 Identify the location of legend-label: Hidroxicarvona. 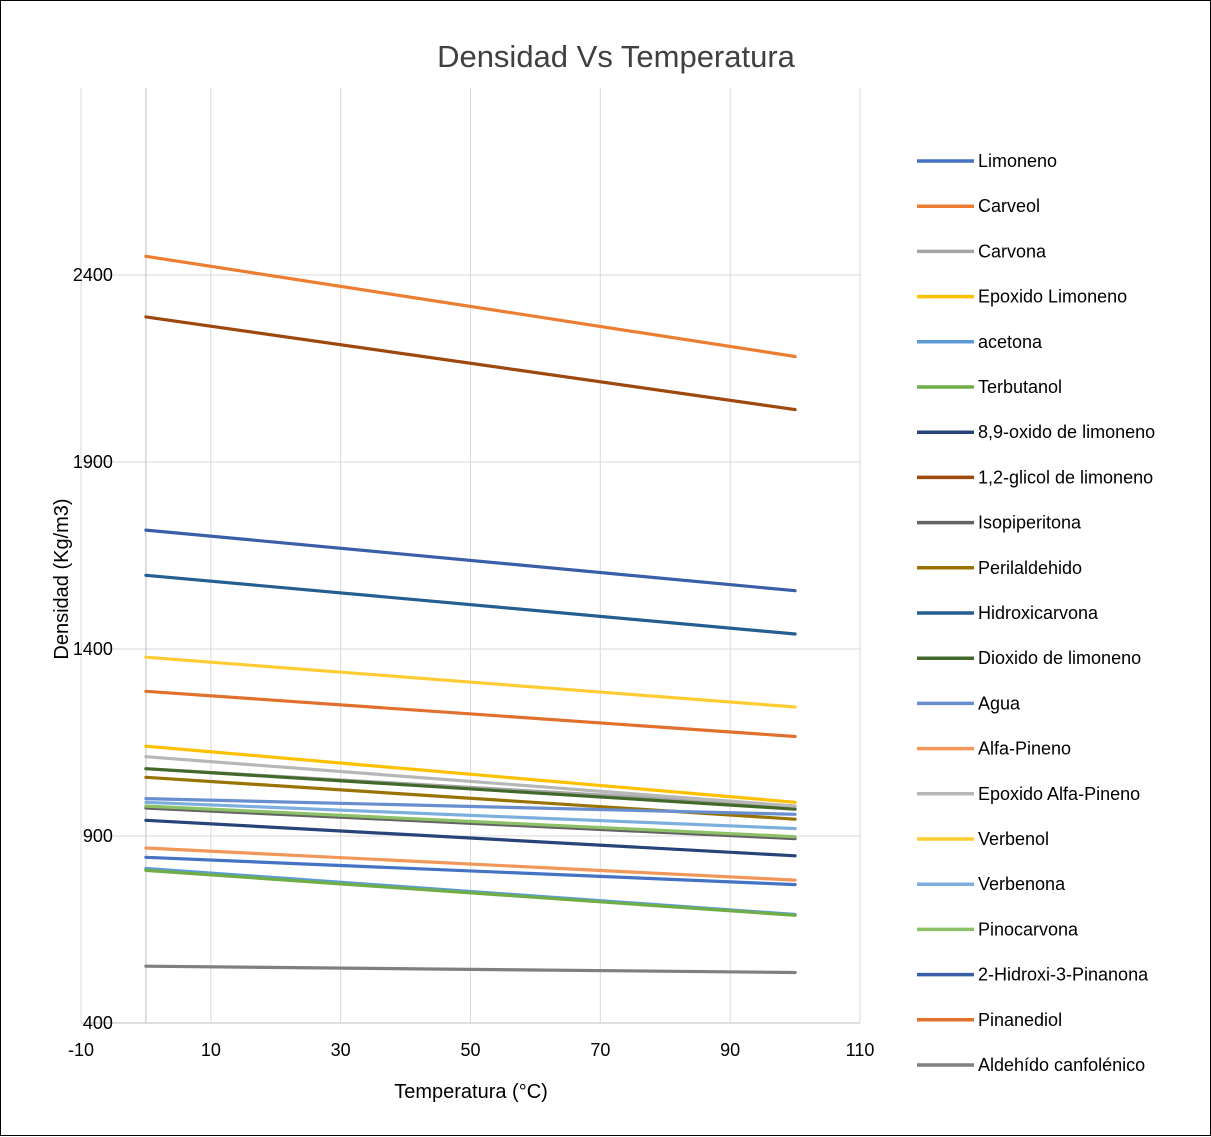
(1038, 613).